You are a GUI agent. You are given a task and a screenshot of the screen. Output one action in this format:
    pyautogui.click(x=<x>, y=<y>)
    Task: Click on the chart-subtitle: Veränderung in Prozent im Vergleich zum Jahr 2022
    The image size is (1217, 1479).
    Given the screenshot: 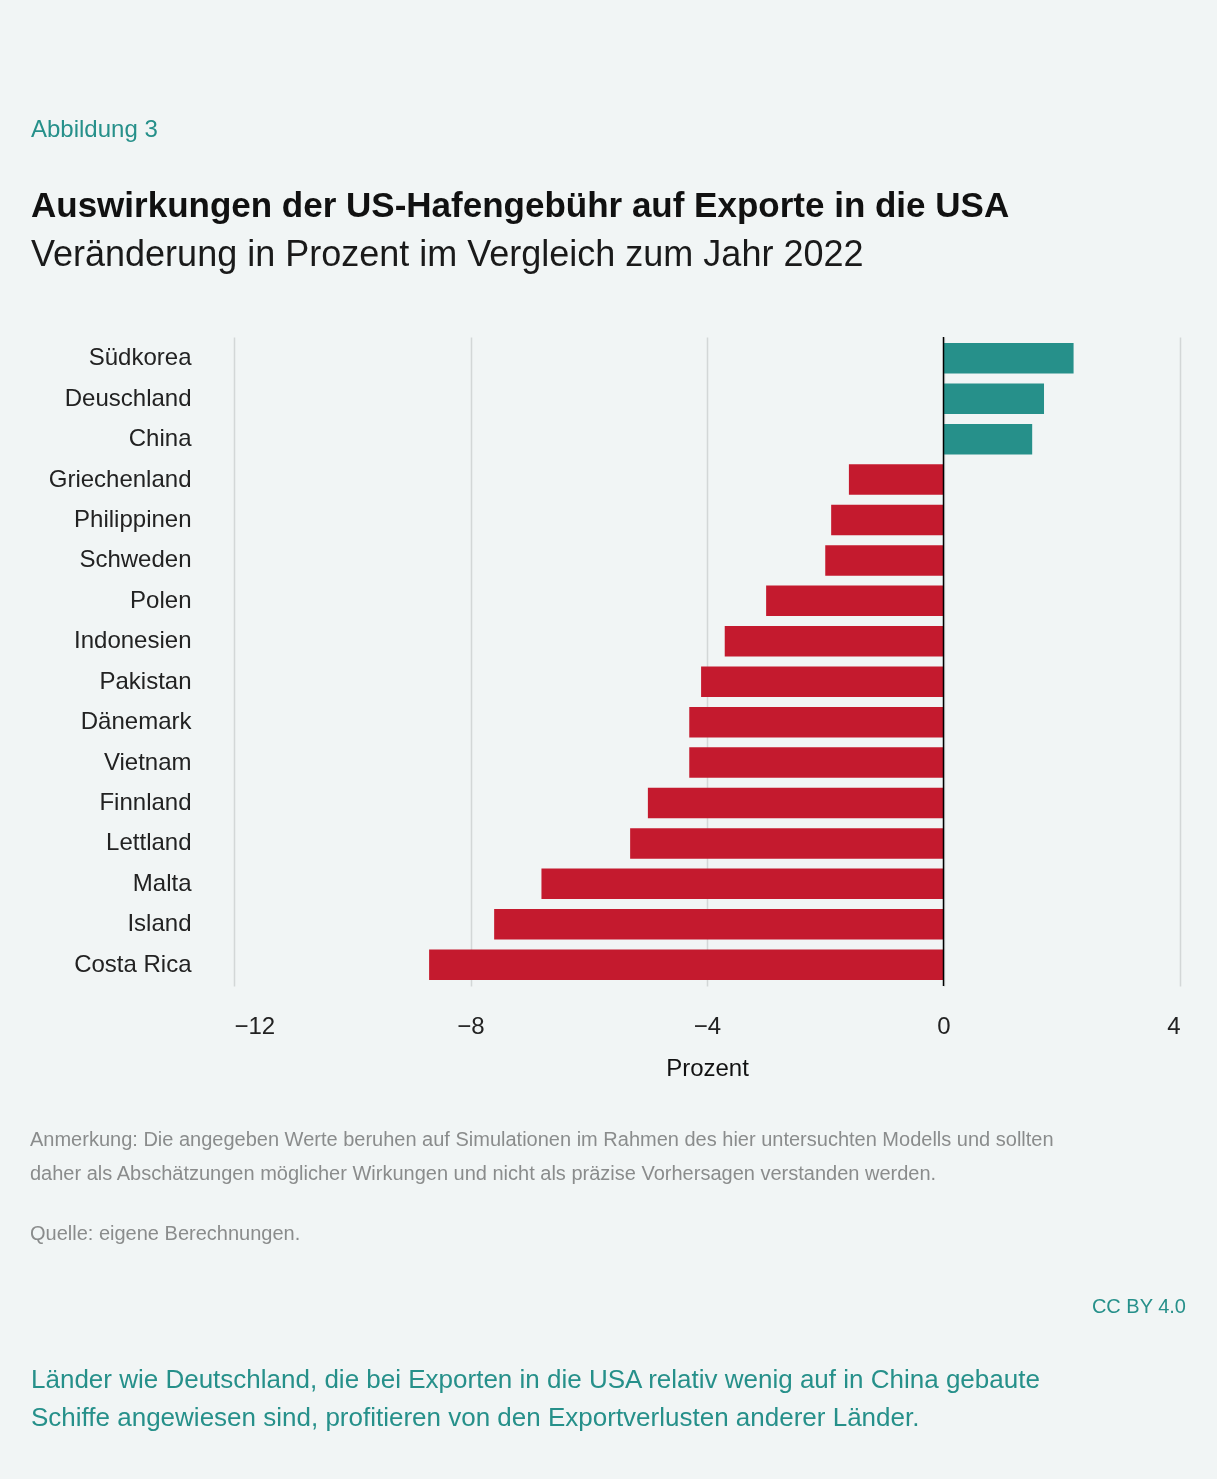 What is the action you would take?
    pyautogui.click(x=447, y=253)
    